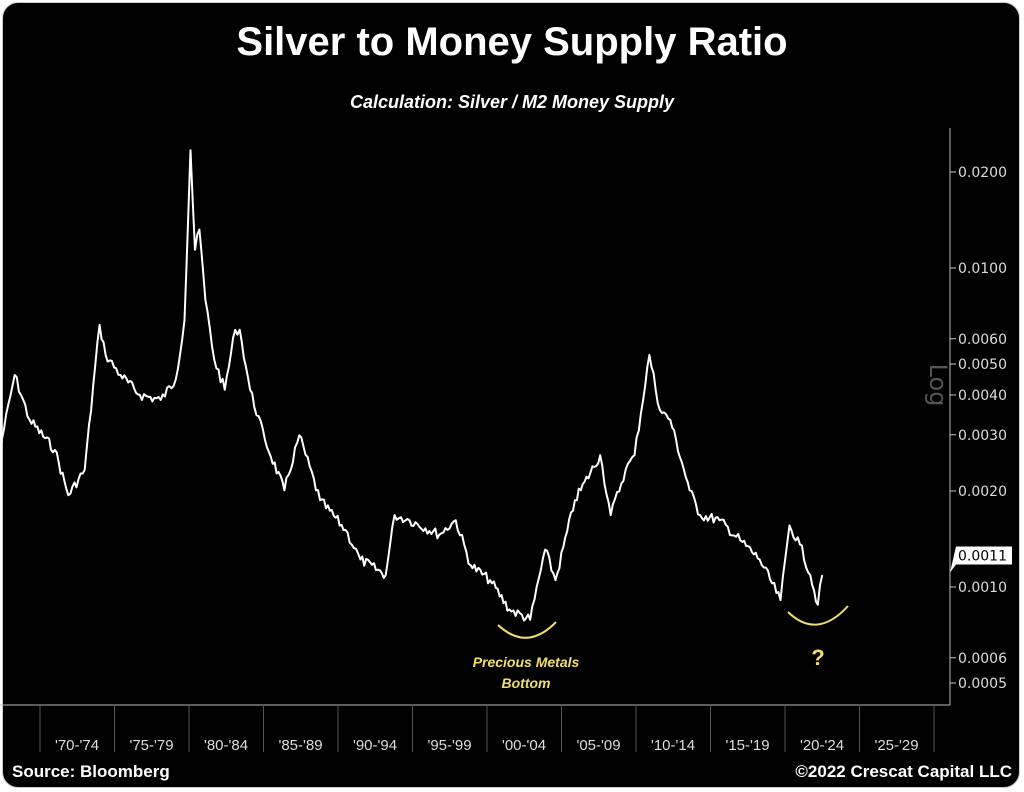  Describe the element at coordinates (673, 745) in the screenshot. I see `x-tick-label: '10-'14` at that location.